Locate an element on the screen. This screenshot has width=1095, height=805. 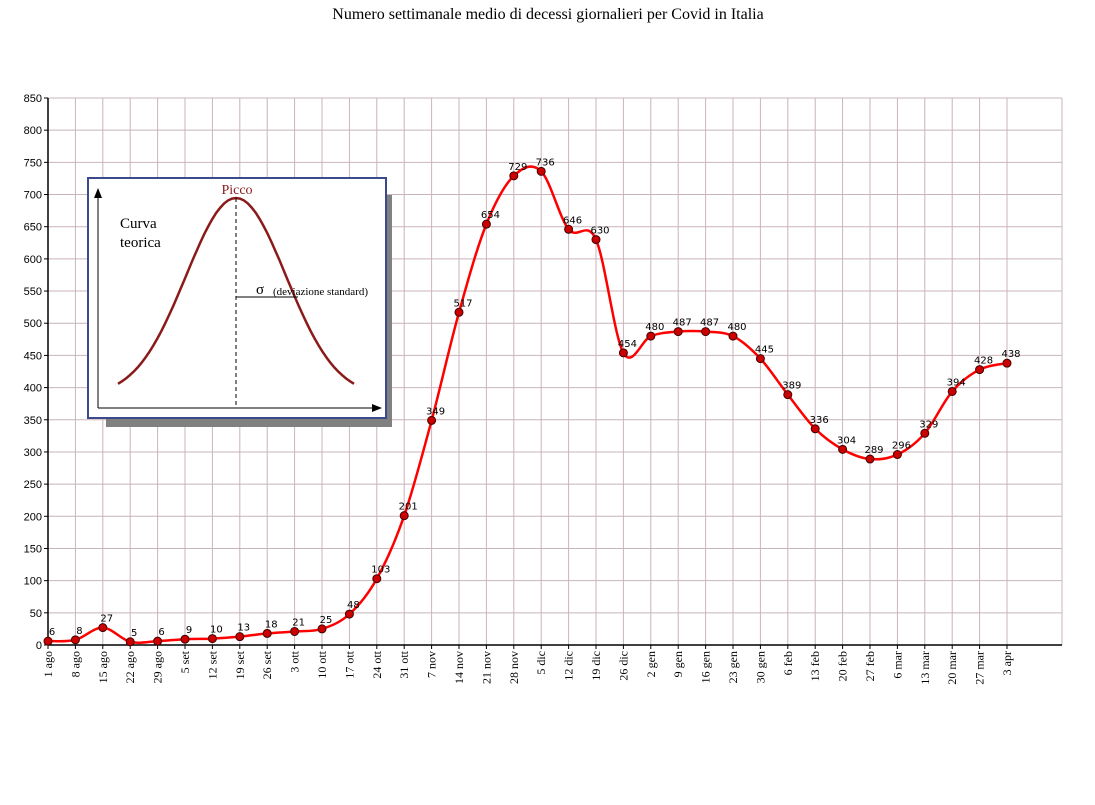
y-tick-label: 150 is located at coordinates (33, 549).